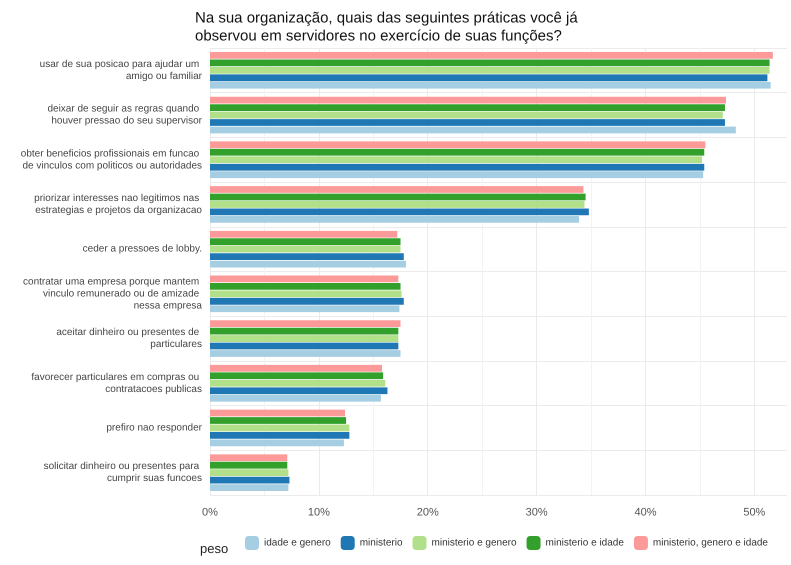  I want to click on legend-label: ministerio e genero, so click(474, 543).